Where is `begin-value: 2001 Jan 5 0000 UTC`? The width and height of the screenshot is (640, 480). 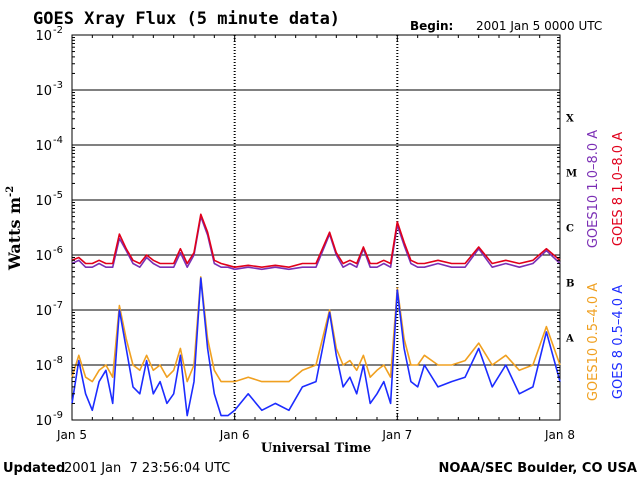
begin-value: 2001 Jan 5 0000 UTC is located at coordinates (539, 26).